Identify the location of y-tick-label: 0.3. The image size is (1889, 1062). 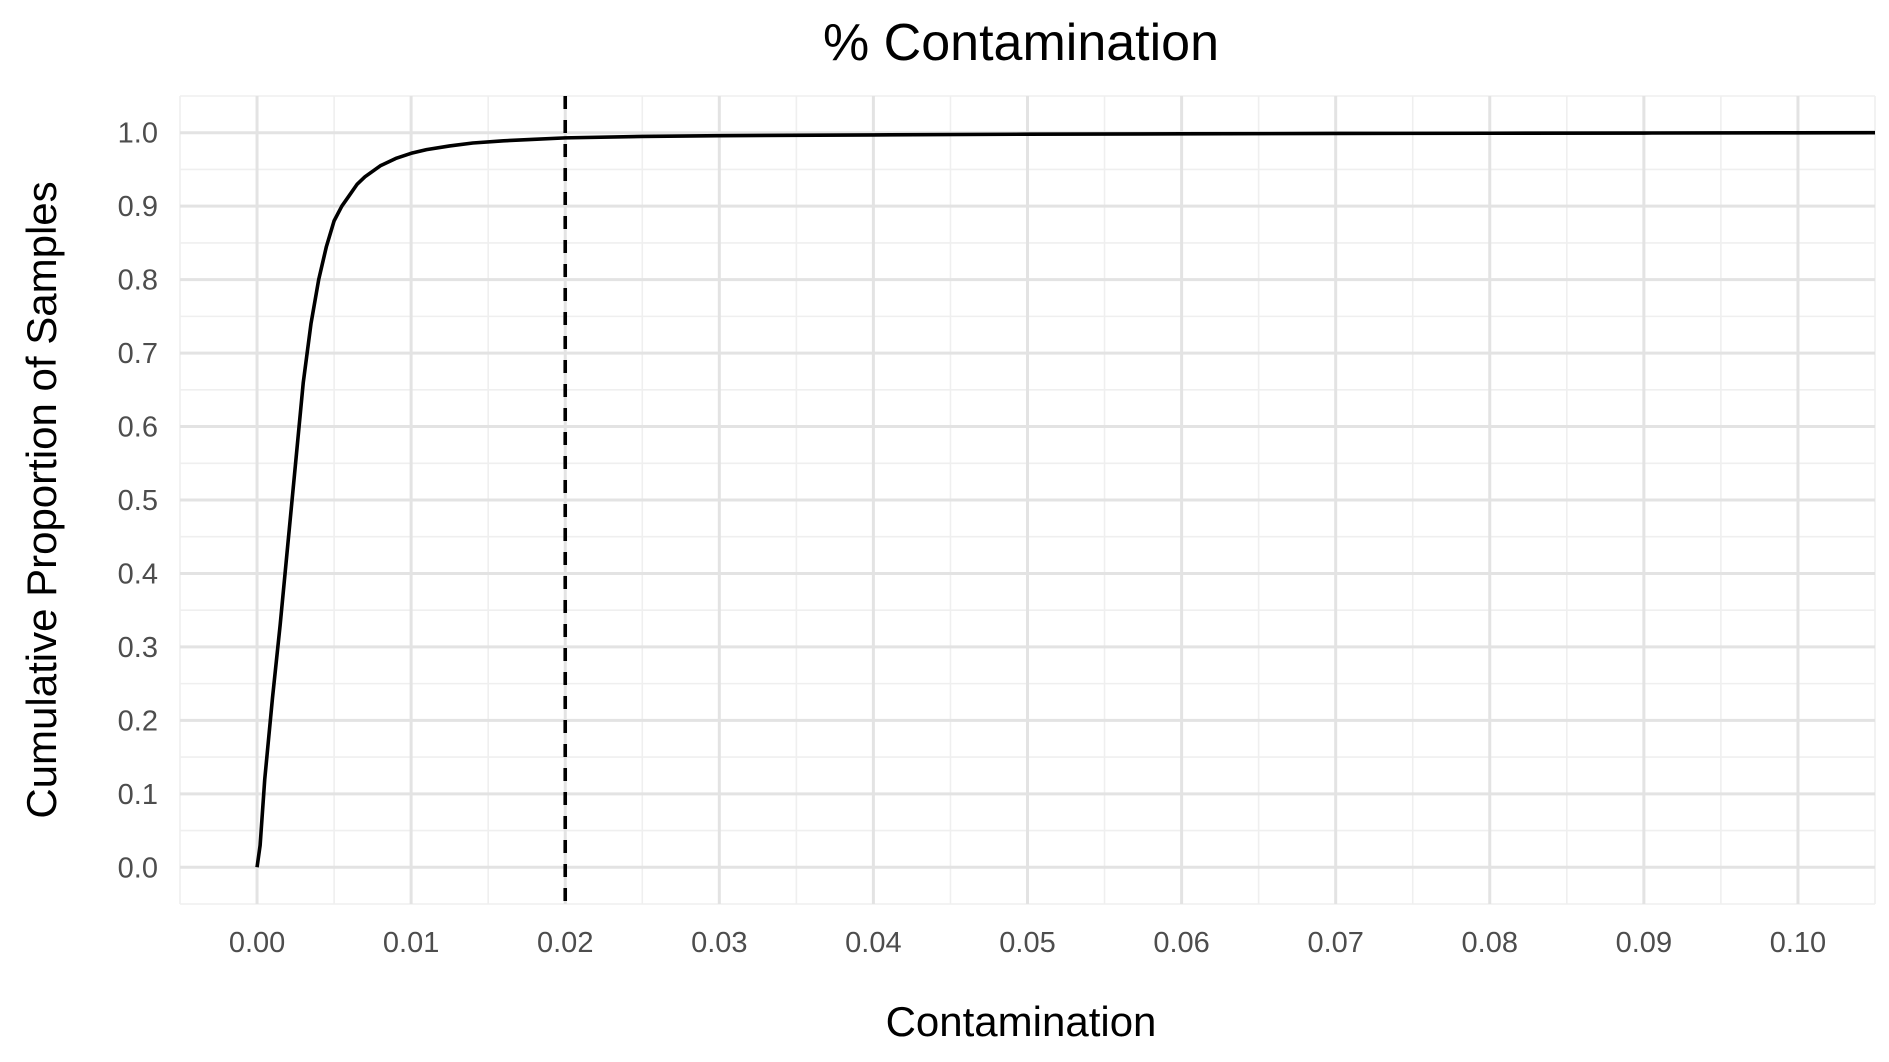
(138, 648).